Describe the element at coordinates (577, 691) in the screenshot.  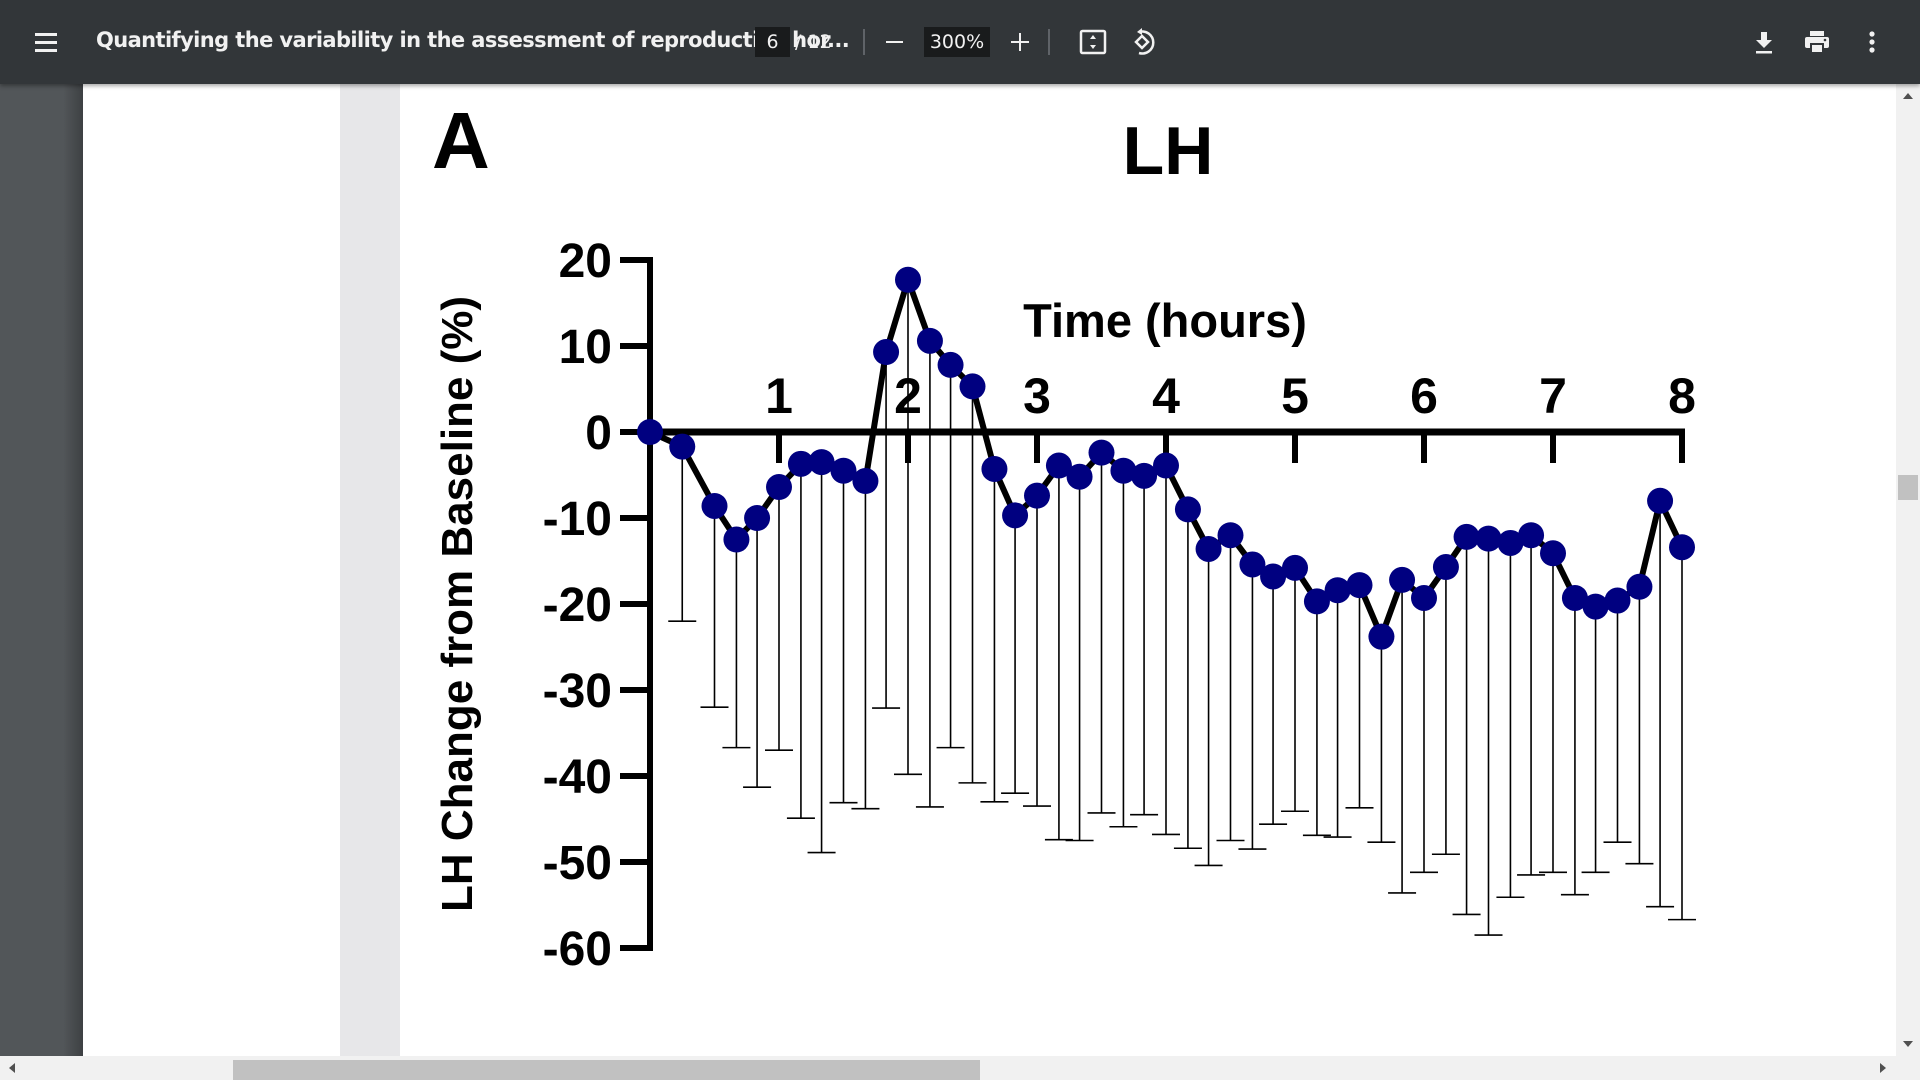
I see `y-tick-label: -30` at that location.